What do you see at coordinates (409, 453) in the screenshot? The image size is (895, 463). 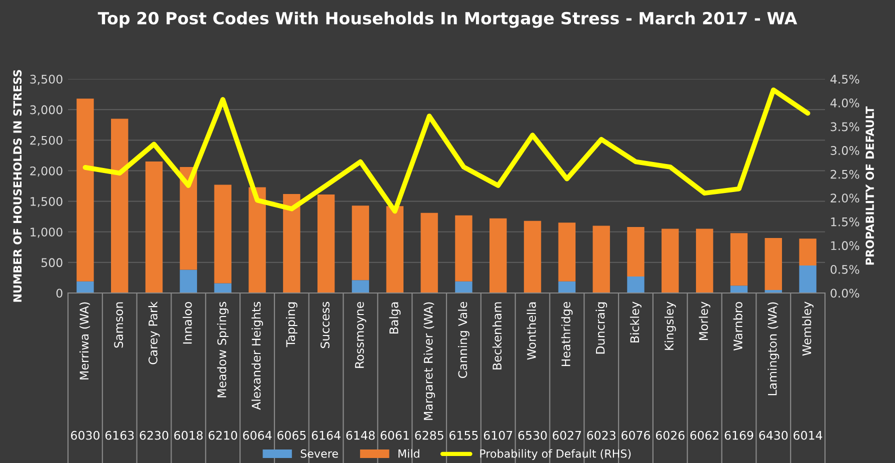 I see `legend-label: Mild` at bounding box center [409, 453].